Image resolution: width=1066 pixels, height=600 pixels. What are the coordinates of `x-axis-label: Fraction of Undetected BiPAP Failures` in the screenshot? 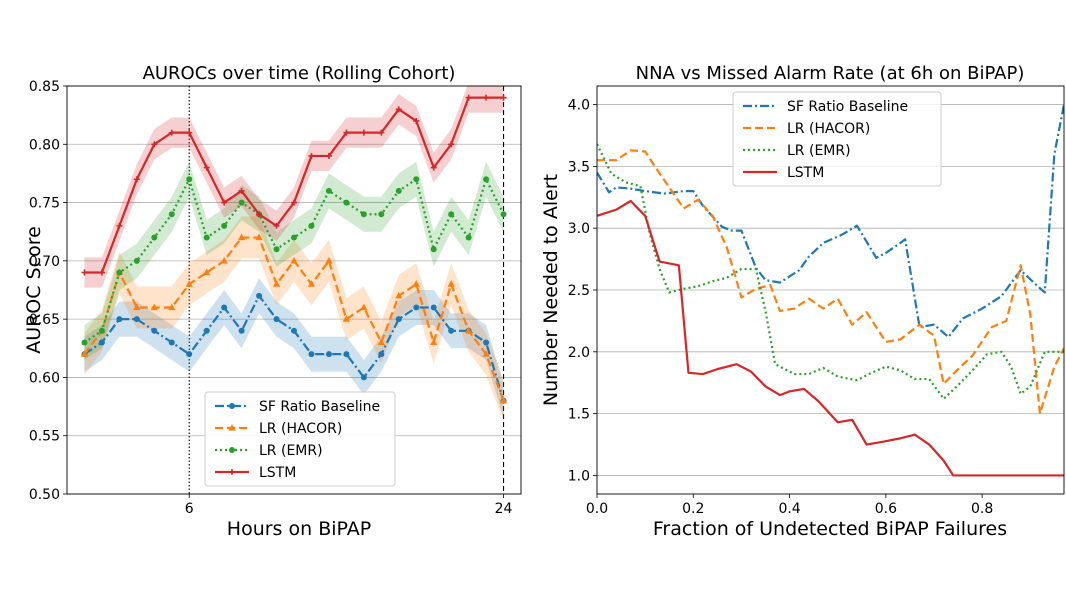 It's located at (830, 529).